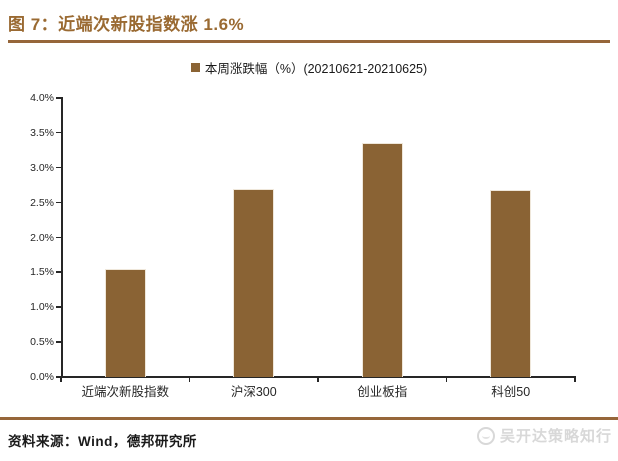  What do you see at coordinates (125, 392) in the screenshot?
I see `x-axis-category-label: 近端次新股指数` at bounding box center [125, 392].